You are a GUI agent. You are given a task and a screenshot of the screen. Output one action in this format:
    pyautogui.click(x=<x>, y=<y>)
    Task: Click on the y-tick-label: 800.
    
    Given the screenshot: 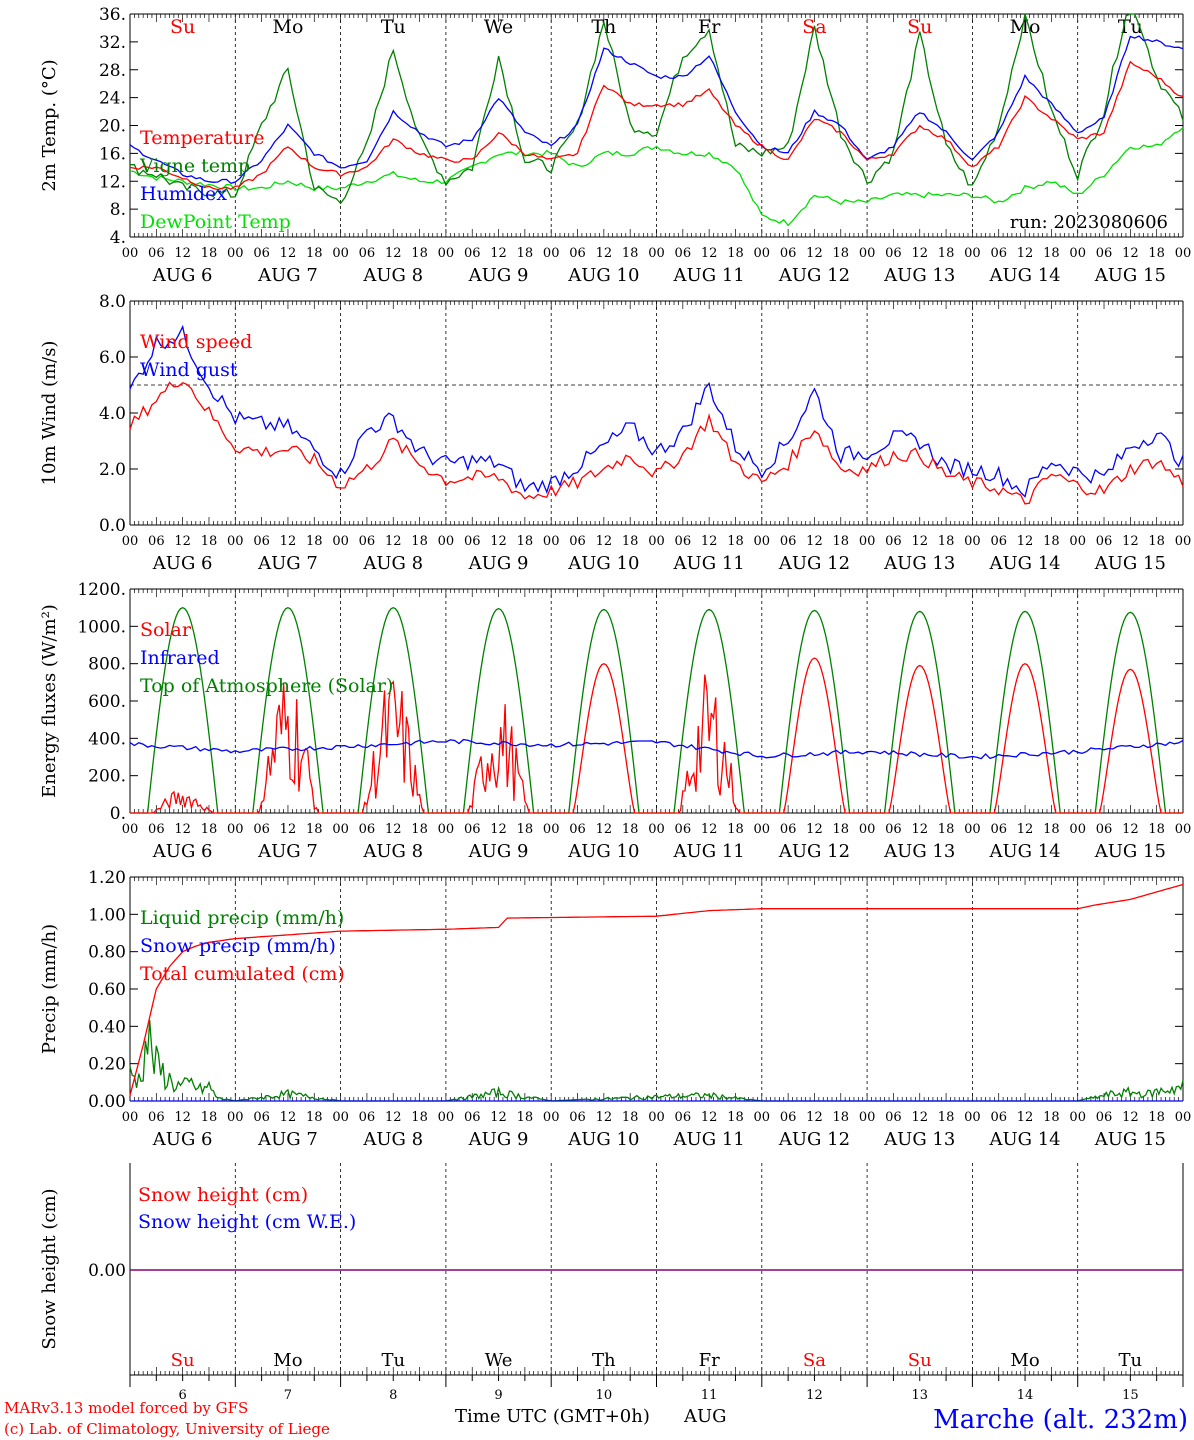 What is the action you would take?
    pyautogui.click(x=107, y=665)
    